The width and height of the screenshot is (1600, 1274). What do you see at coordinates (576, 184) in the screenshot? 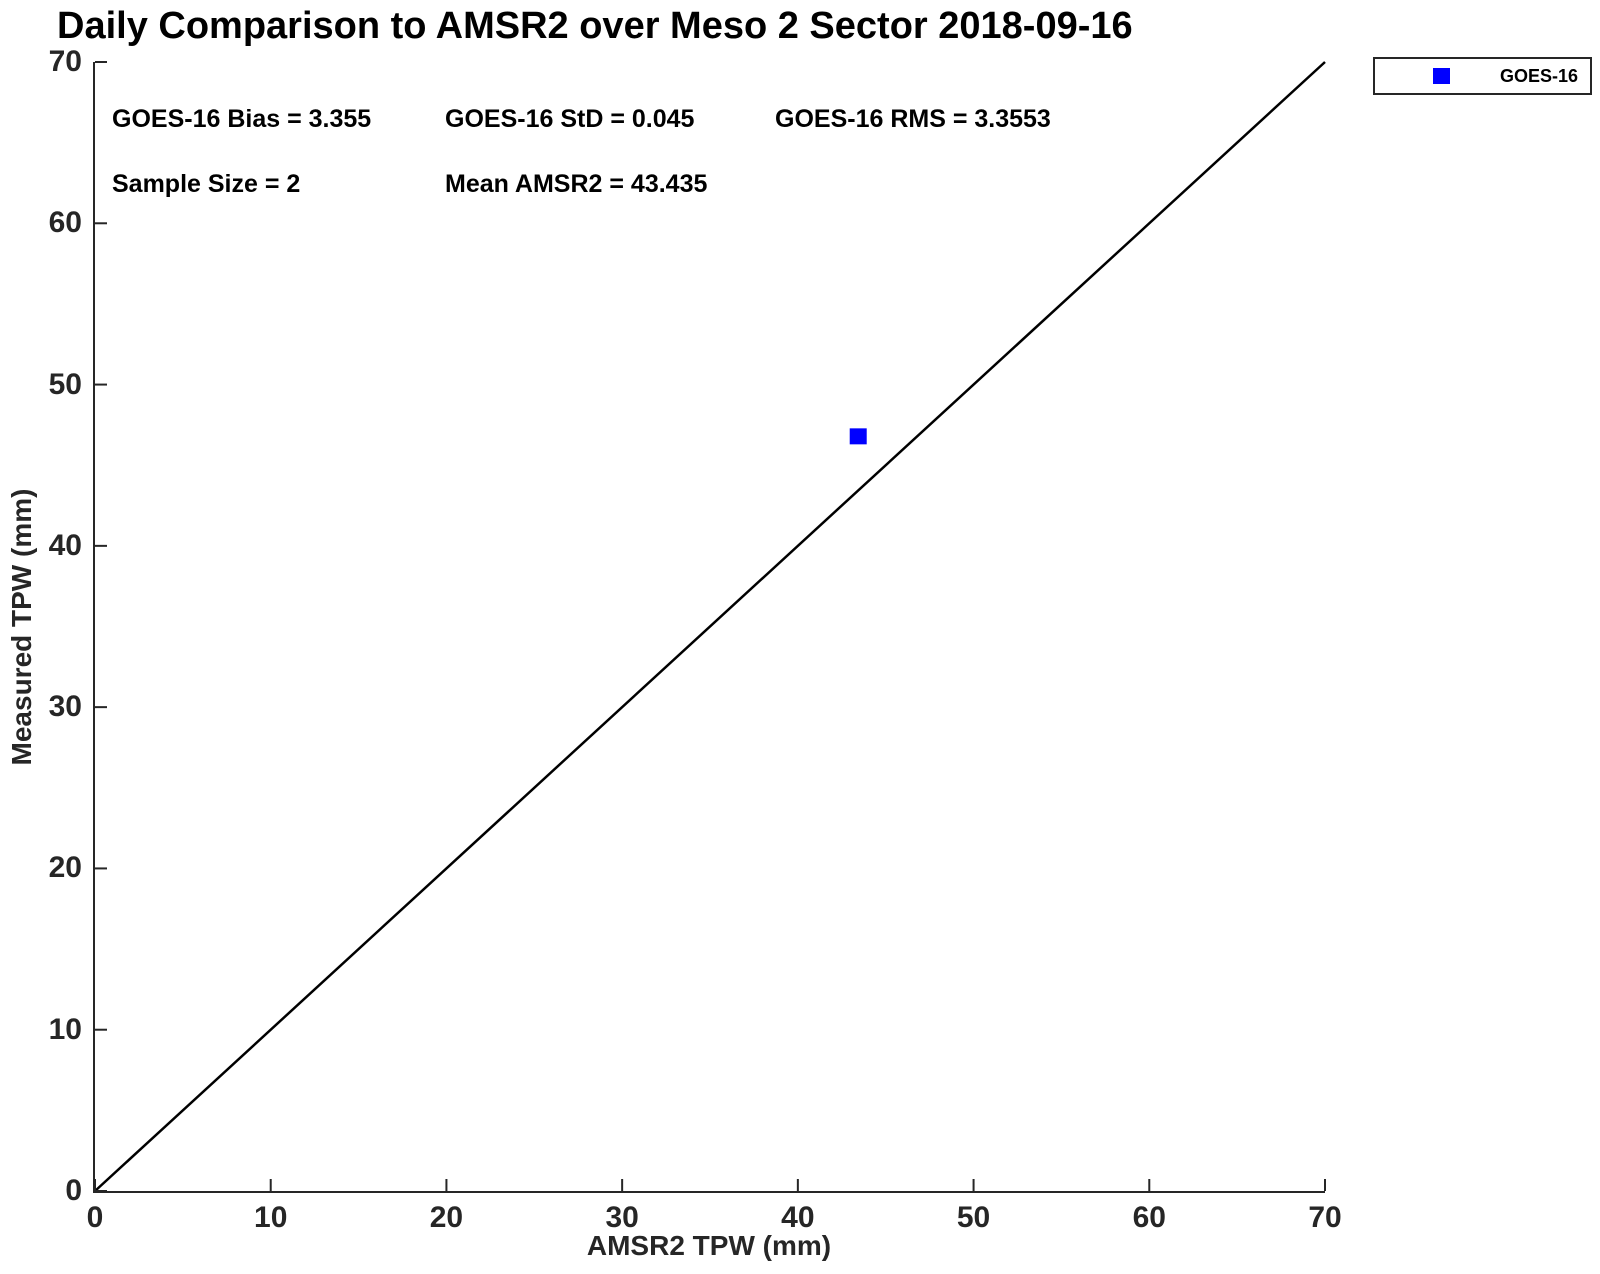
I see `stat-mean-amsr2: Mean AMSR2 = 43.435` at bounding box center [576, 184].